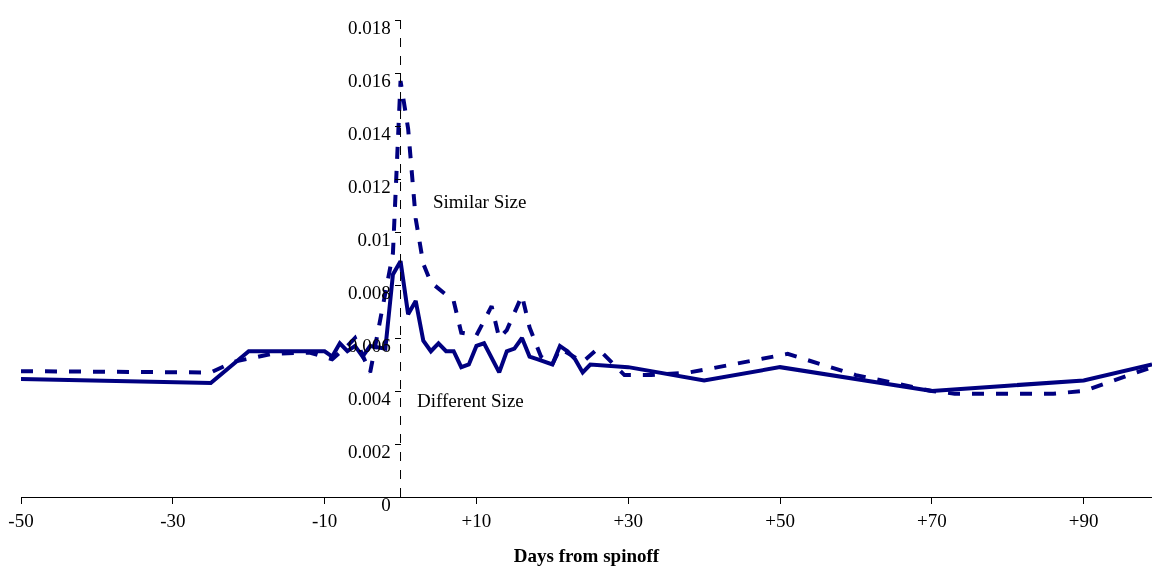 Image resolution: width=1154 pixels, height=580 pixels. What do you see at coordinates (369, 451) in the screenshot?
I see `y-tick-label: 0.002` at bounding box center [369, 451].